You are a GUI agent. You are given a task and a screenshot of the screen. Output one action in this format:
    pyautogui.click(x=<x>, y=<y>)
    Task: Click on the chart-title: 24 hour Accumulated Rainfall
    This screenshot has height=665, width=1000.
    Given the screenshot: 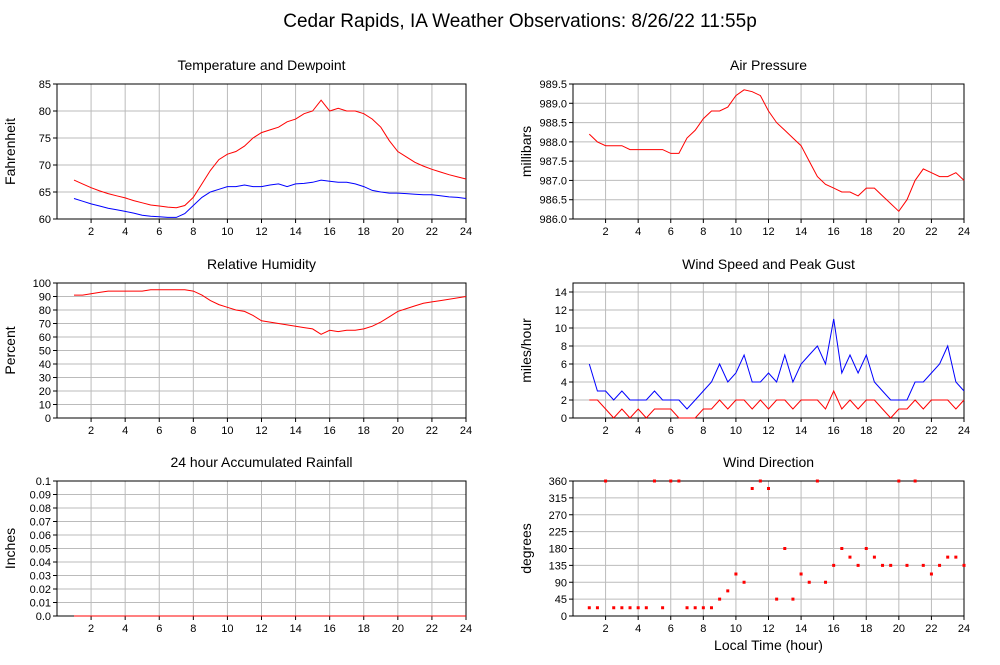 What is the action you would take?
    pyautogui.click(x=261, y=462)
    